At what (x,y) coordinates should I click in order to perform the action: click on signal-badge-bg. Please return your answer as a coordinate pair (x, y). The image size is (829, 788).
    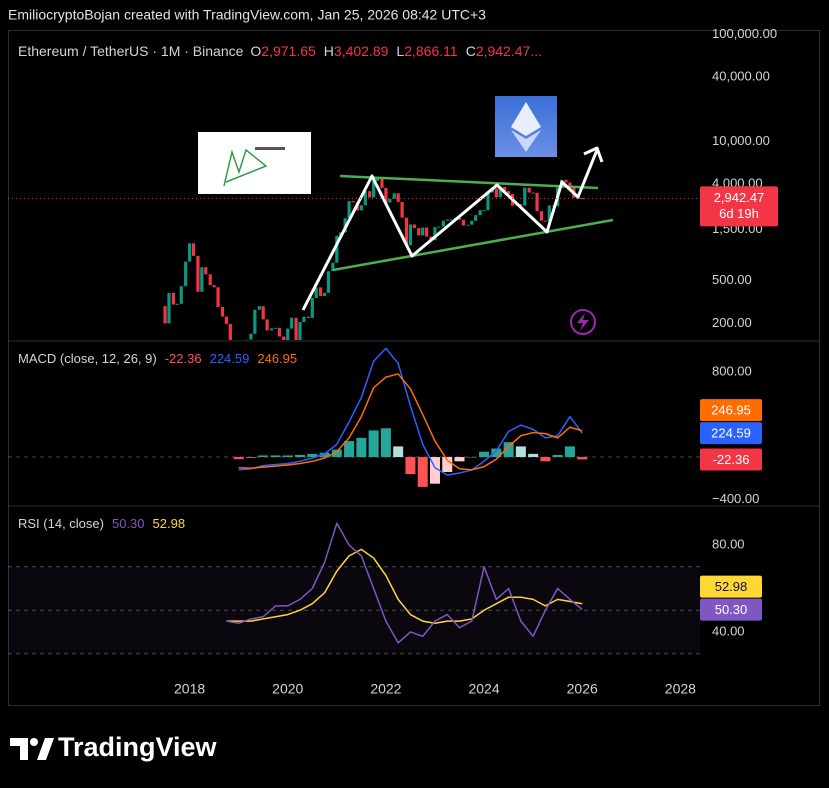
    Looking at the image, I should click on (731, 410).